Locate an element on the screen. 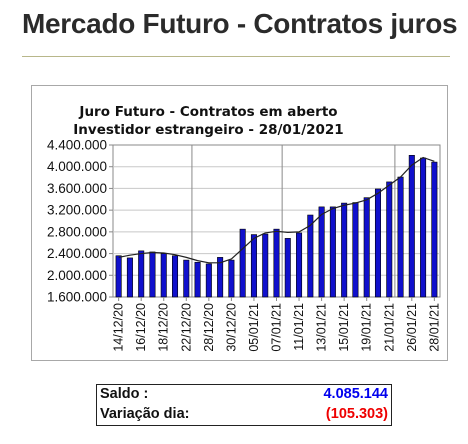  x-tick-label: 18/12/20 is located at coordinates (164, 327).